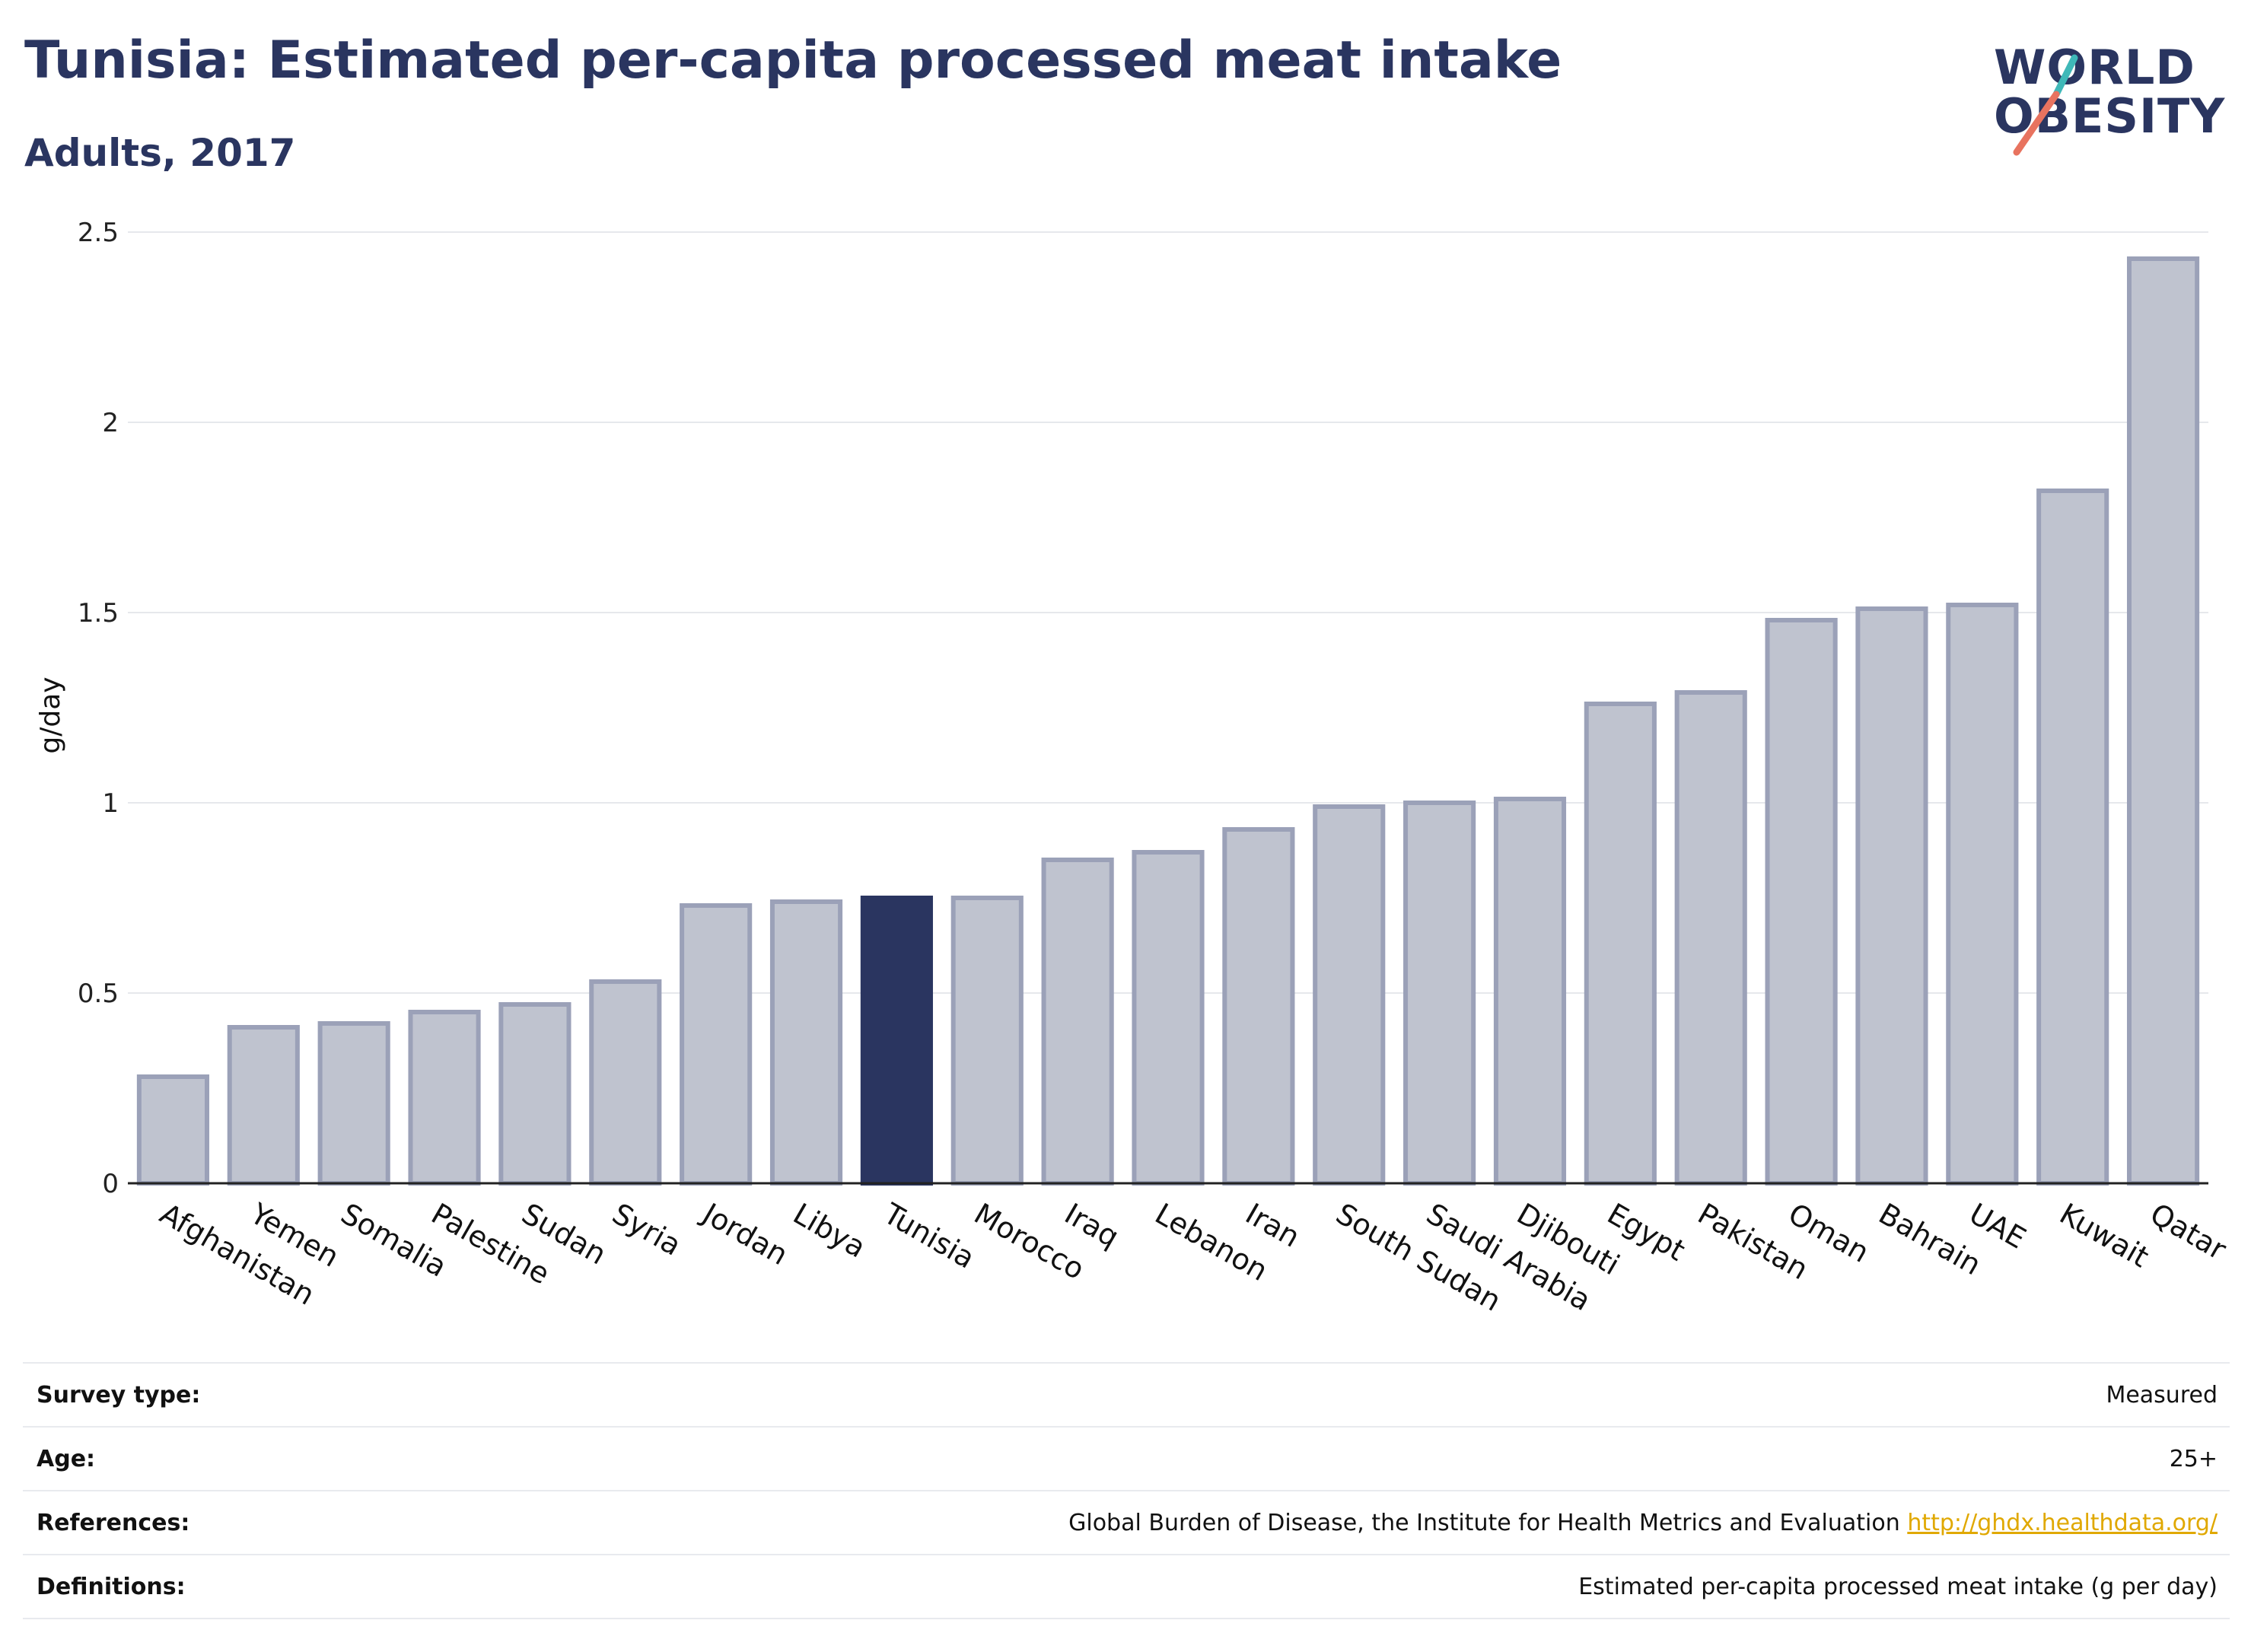 Image resolution: width=2251 pixels, height=1652 pixels. Describe the element at coordinates (2163, 721) in the screenshot. I see `bar-qatar` at that location.